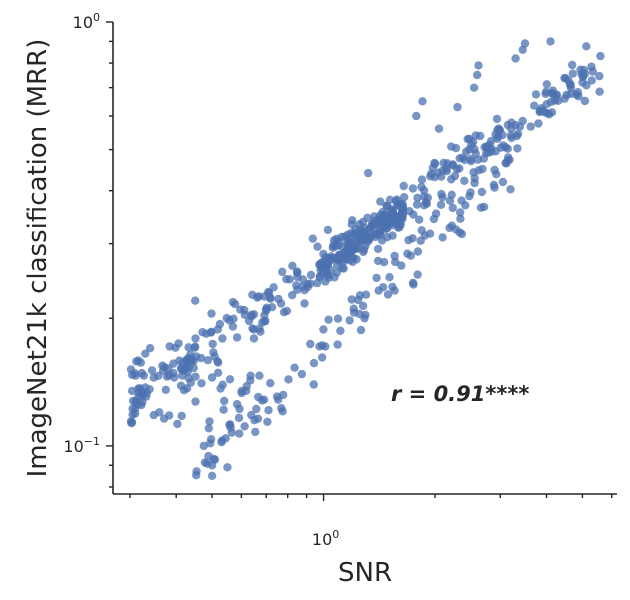 This screenshot has width=630, height=600. Describe the element at coordinates (460, 394) in the screenshot. I see `correlation-annotation: r = 0.91****` at that location.